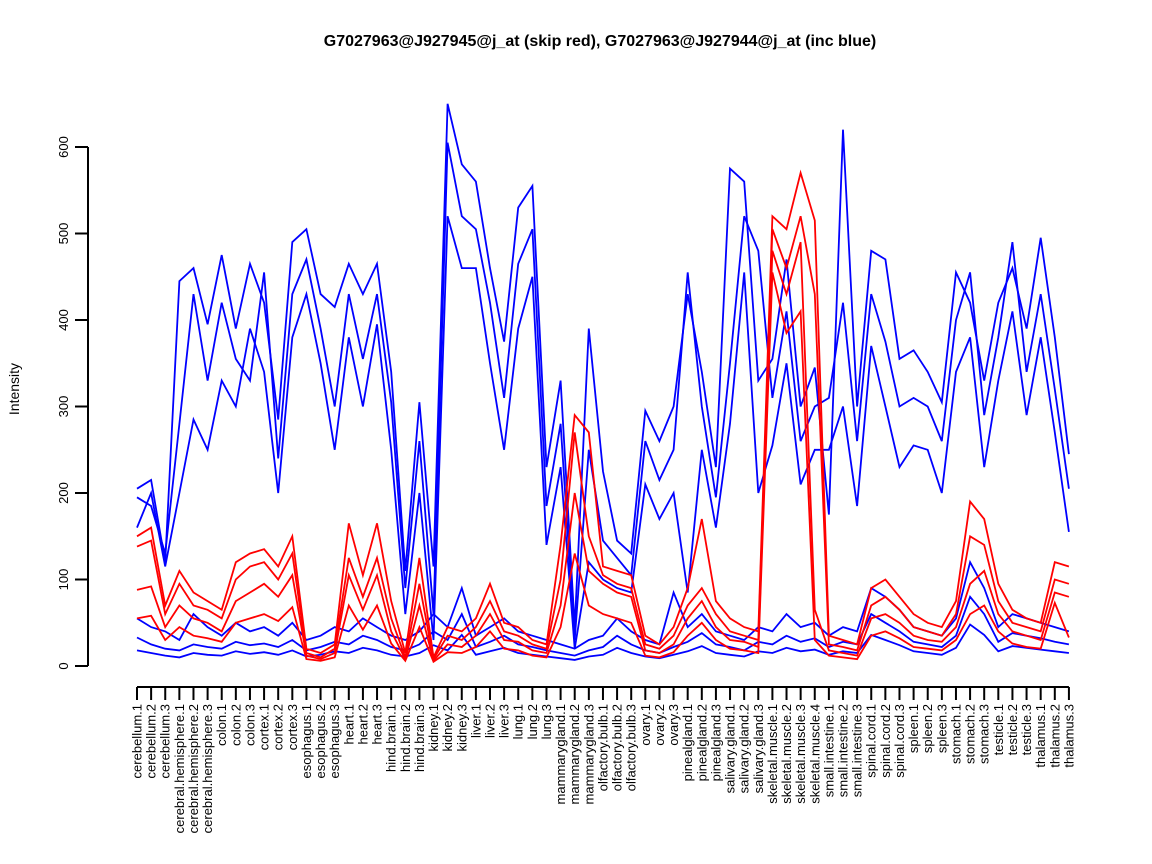 The width and height of the screenshot is (1152, 864). I want to click on x-tick-label: liver.1, so click(475, 721).